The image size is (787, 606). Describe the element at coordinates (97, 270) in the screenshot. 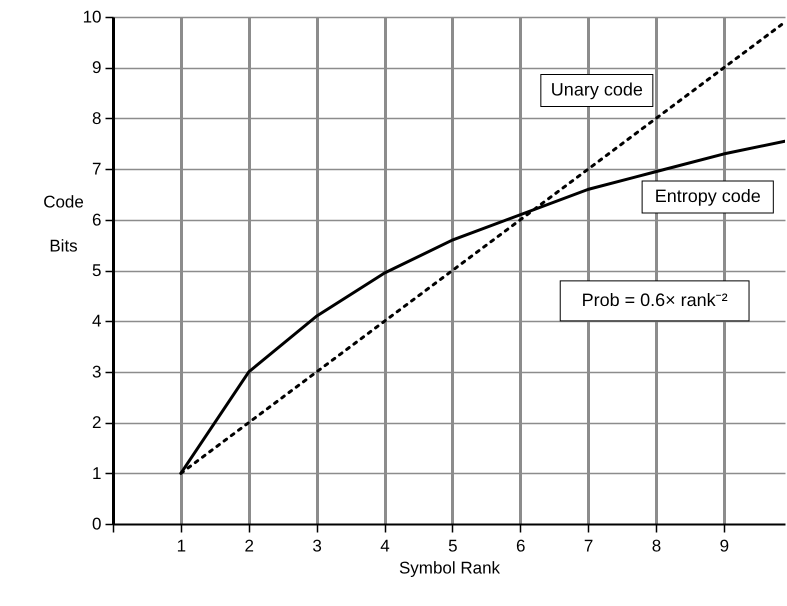

I see `y-tick-label: 5` at that location.